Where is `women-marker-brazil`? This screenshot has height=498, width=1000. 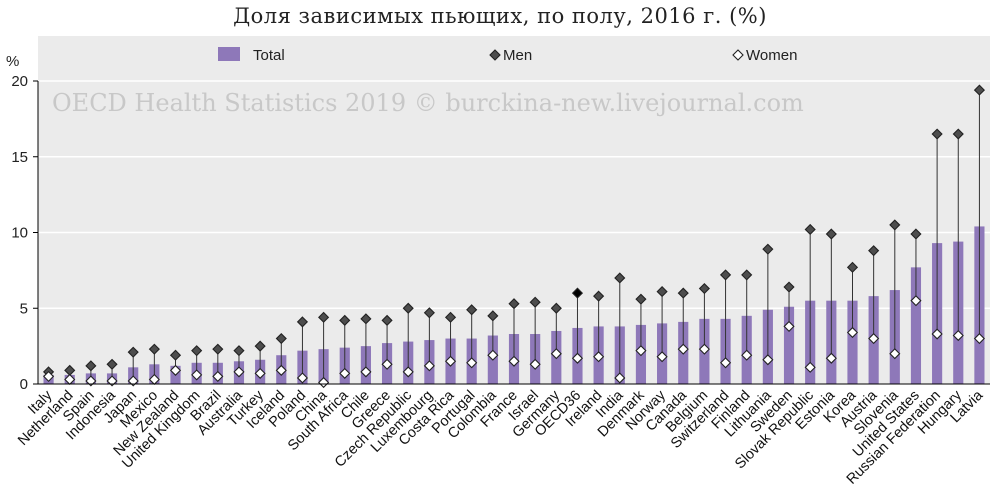
women-marker-brazil is located at coordinates (218, 376).